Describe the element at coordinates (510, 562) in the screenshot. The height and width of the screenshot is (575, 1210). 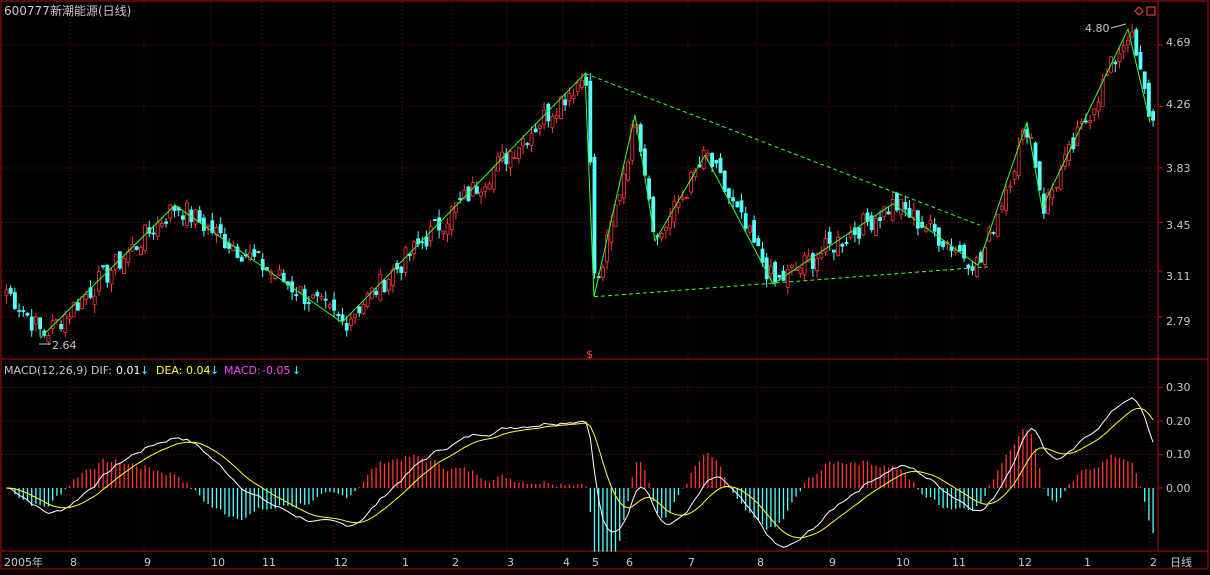
I see `date-tick: 3` at that location.